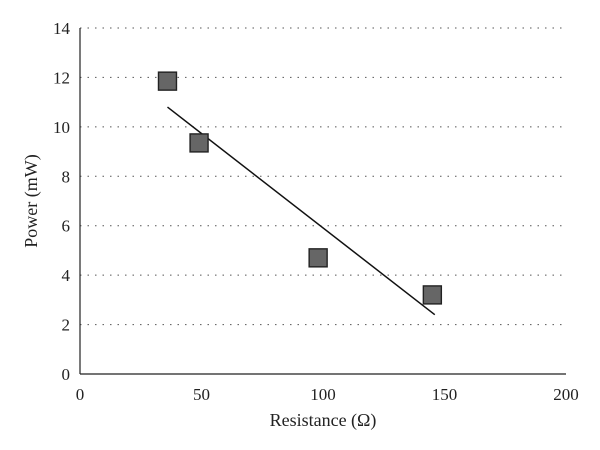 Image resolution: width=600 pixels, height=450 pixels. Describe the element at coordinates (445, 394) in the screenshot. I see `x-tick-label: 150` at that location.